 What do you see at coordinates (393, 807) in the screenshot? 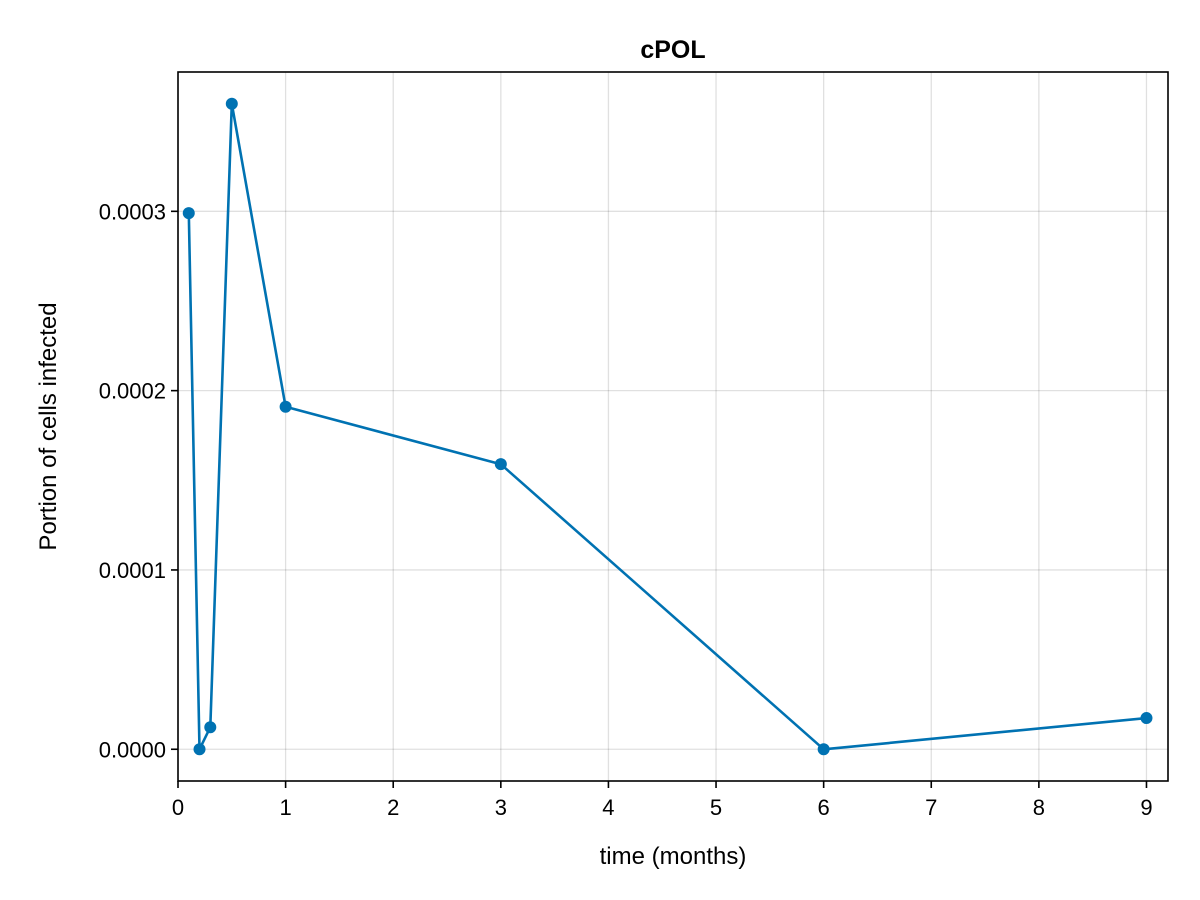
I see `x-tick-label: 2` at bounding box center [393, 807].